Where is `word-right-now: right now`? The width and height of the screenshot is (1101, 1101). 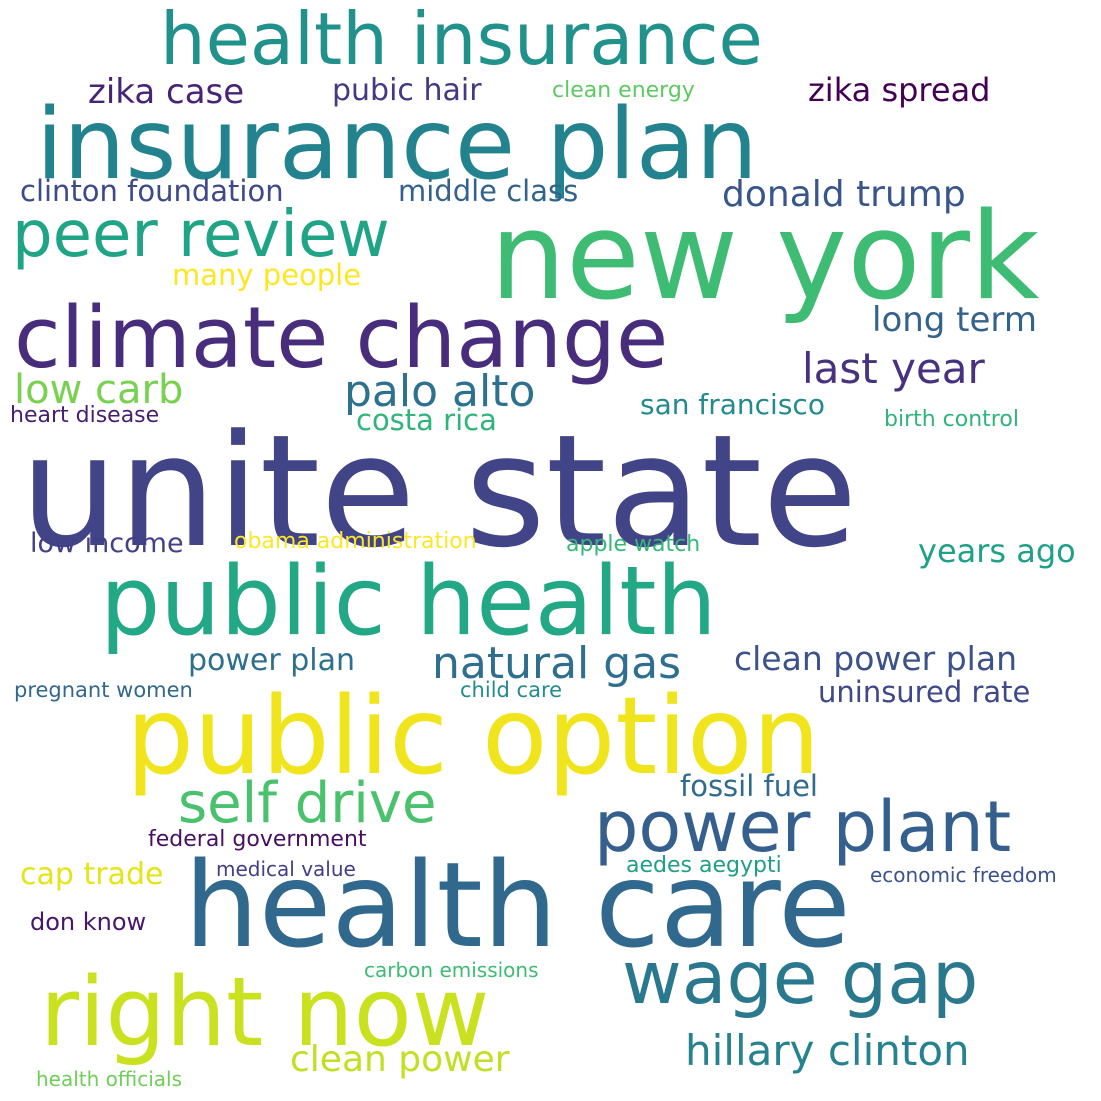 word-right-now: right now is located at coordinates (265, 1013).